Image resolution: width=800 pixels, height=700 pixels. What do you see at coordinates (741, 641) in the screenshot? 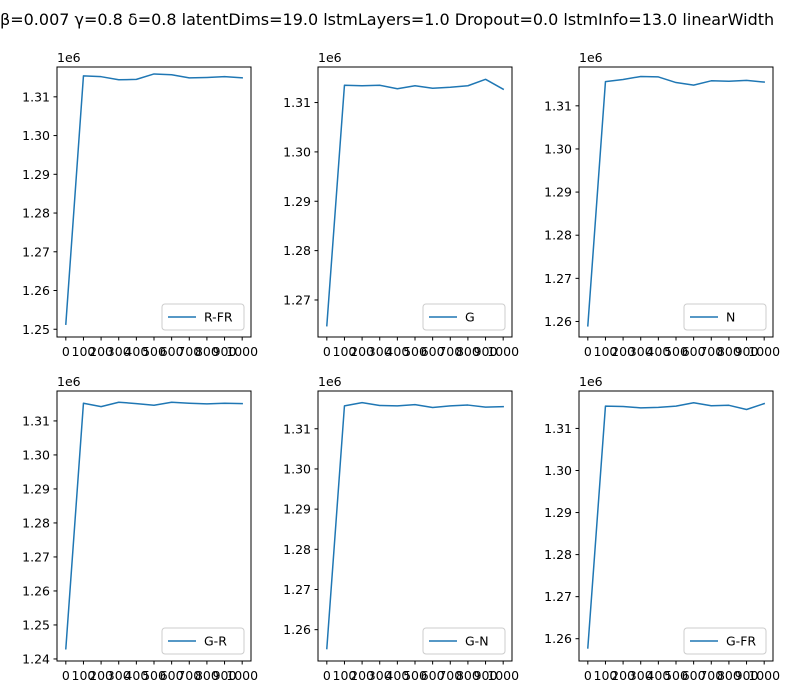
I see `legend-label: G-FR` at bounding box center [741, 641].